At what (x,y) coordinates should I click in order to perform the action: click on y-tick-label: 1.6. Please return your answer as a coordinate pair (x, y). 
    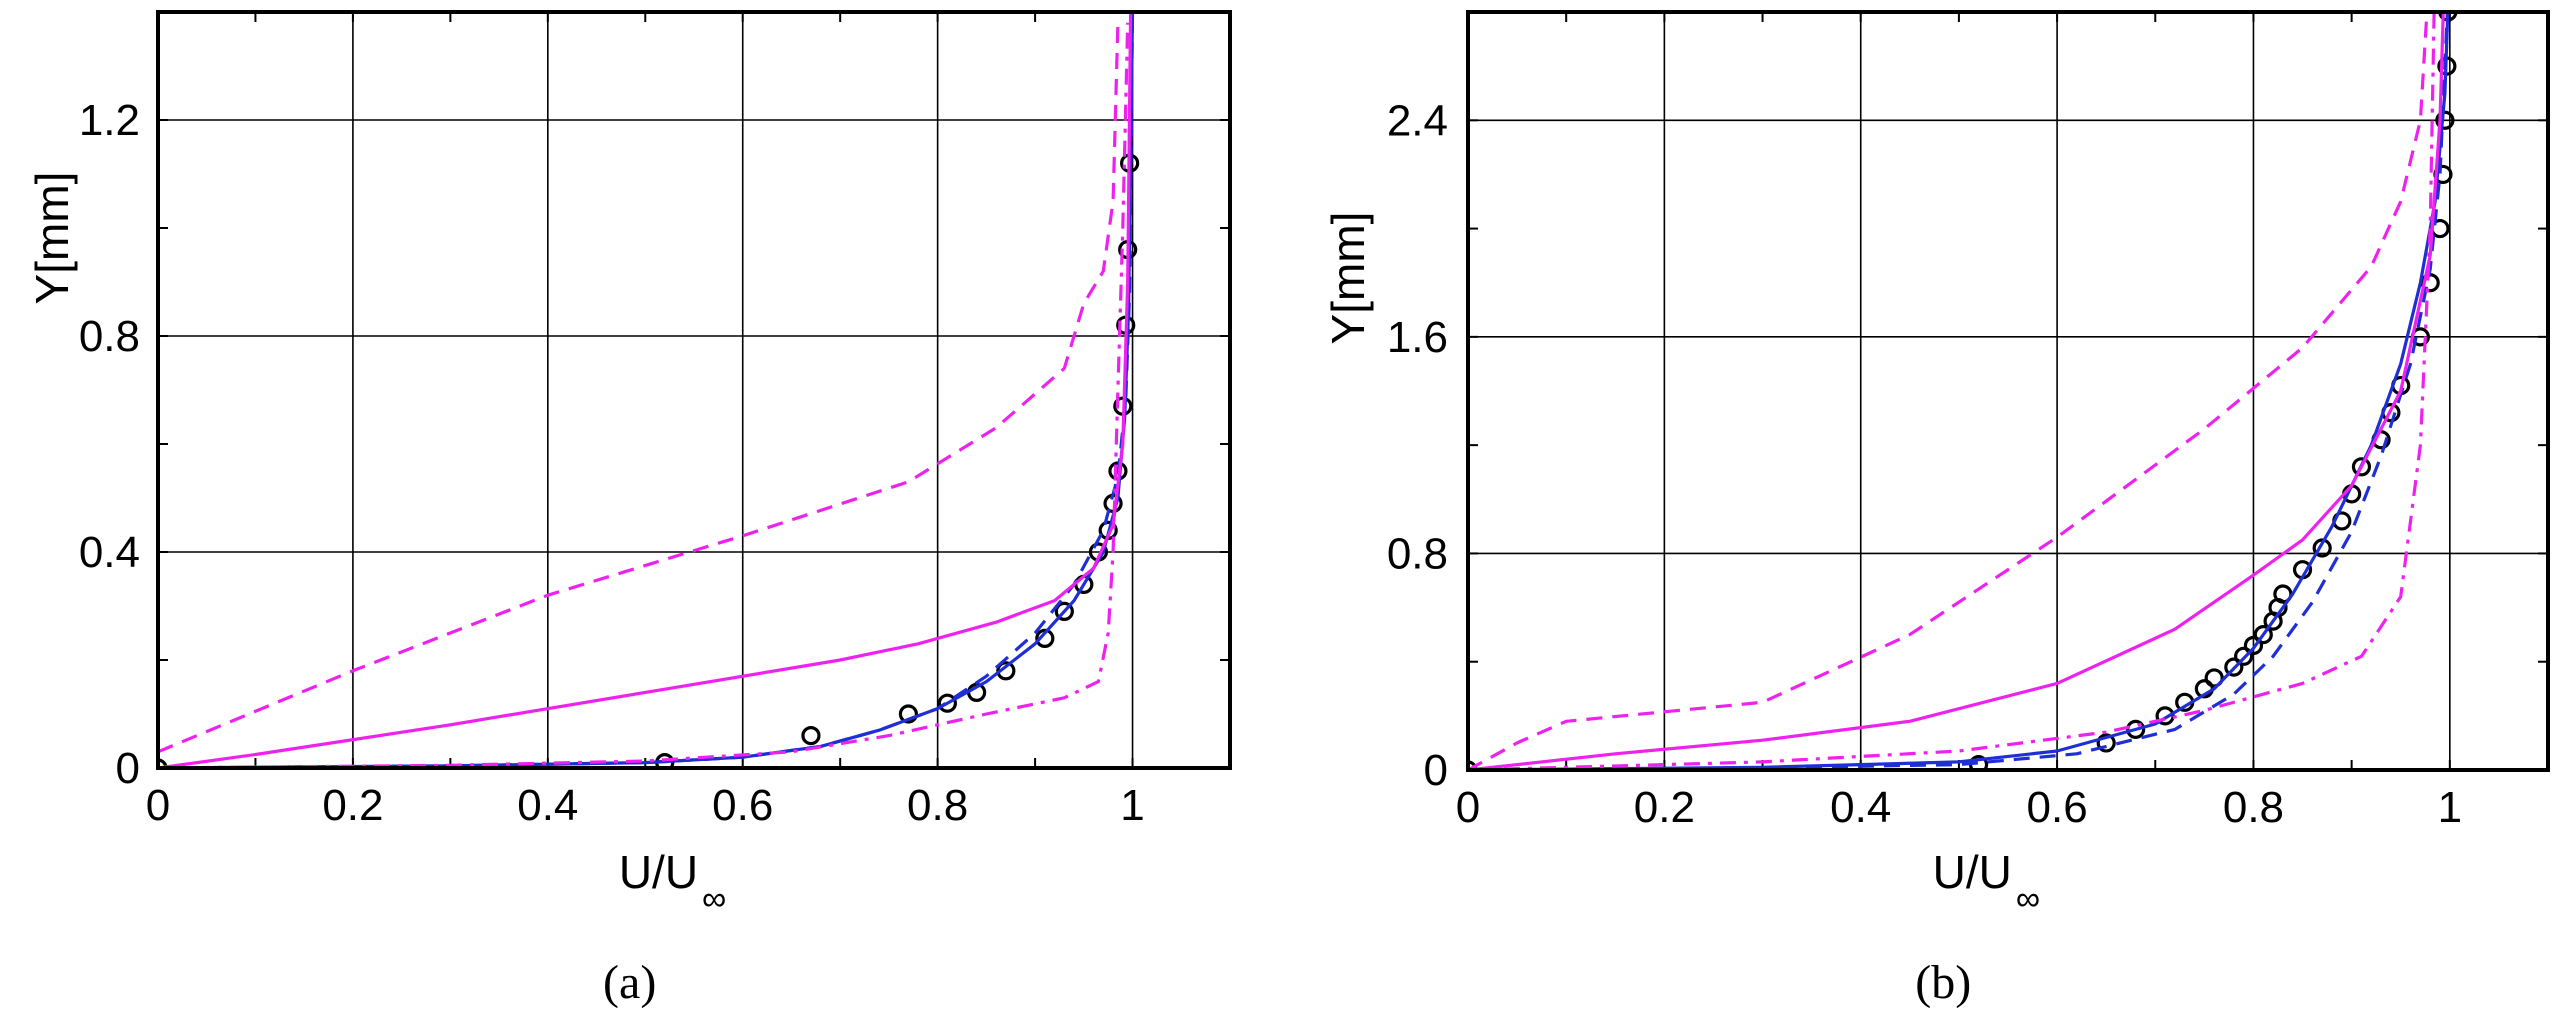
    Looking at the image, I should click on (1417, 337).